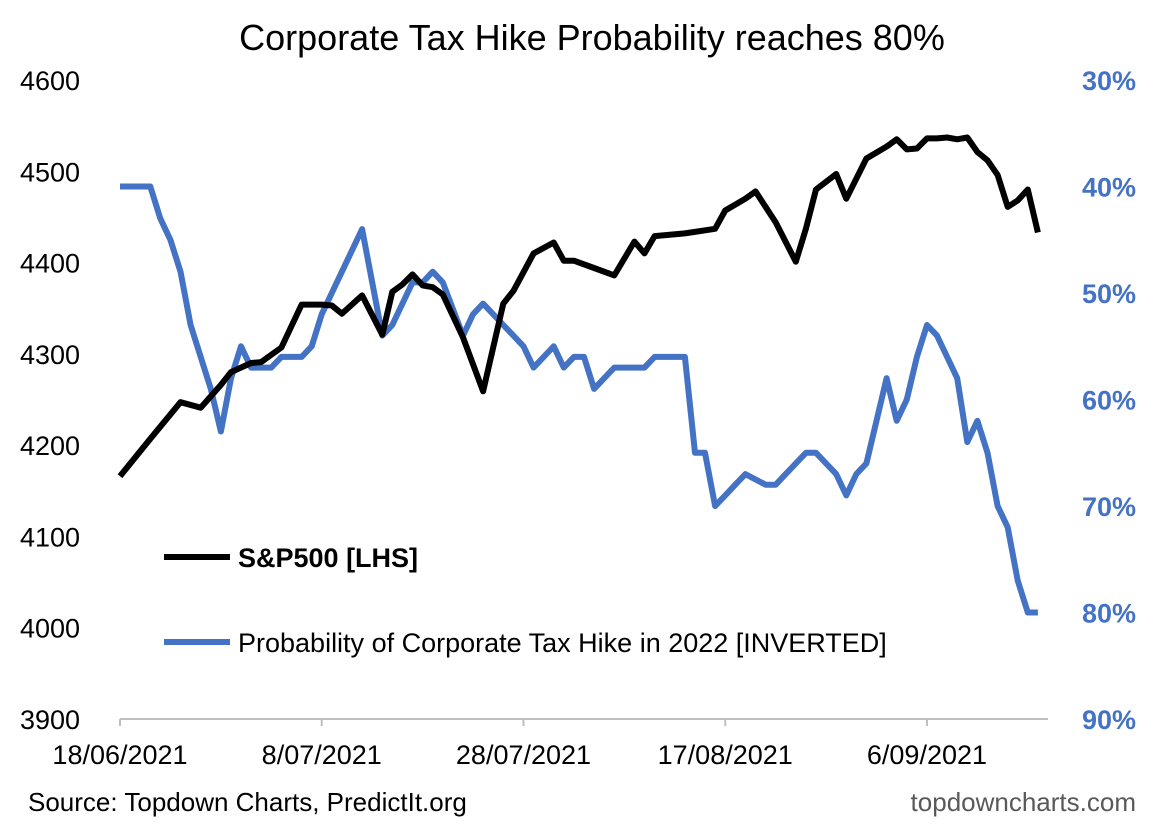  Describe the element at coordinates (50, 446) in the screenshot. I see `left-tick-label: 4200` at that location.